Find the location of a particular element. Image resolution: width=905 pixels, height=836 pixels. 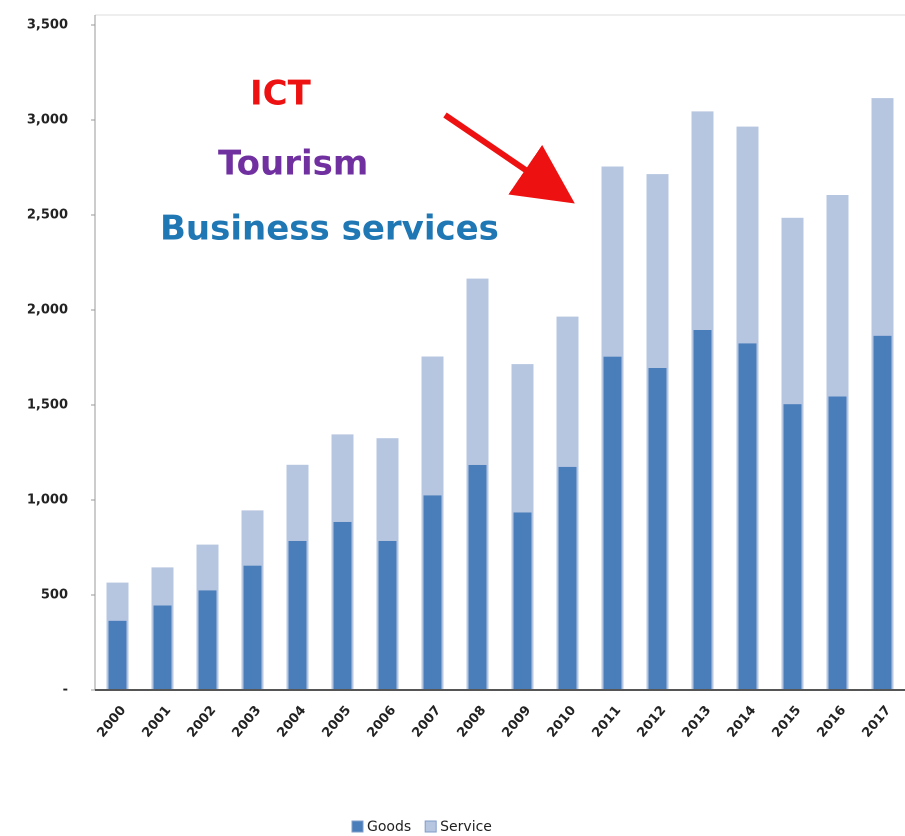

arrow is located at coordinates (509, 158).